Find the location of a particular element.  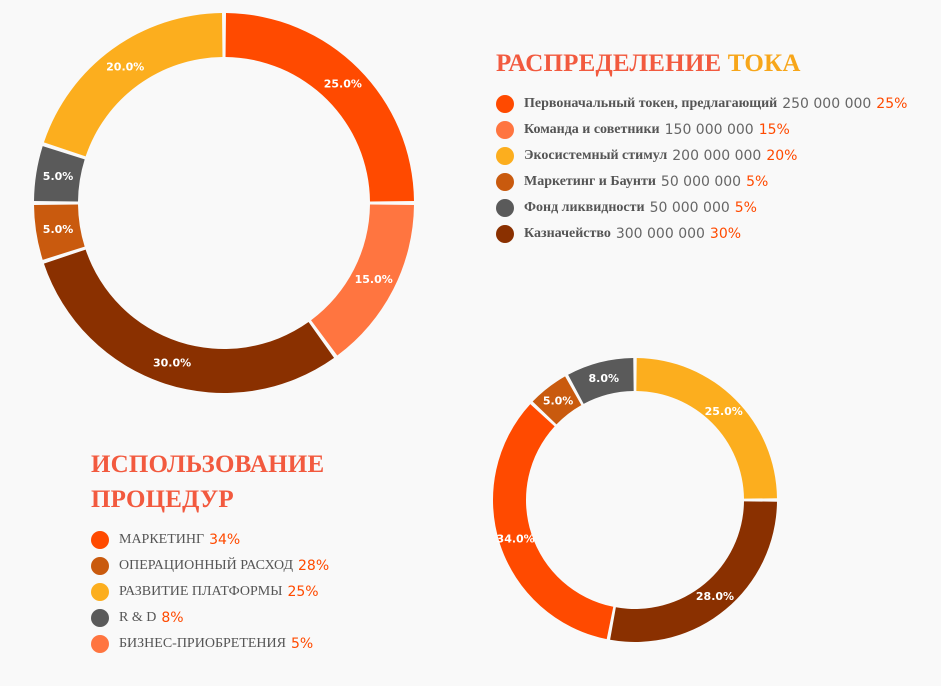

token-distribution-legend-item: Маркетинг и Баунти 50 000 000 5% is located at coordinates (701, 182).